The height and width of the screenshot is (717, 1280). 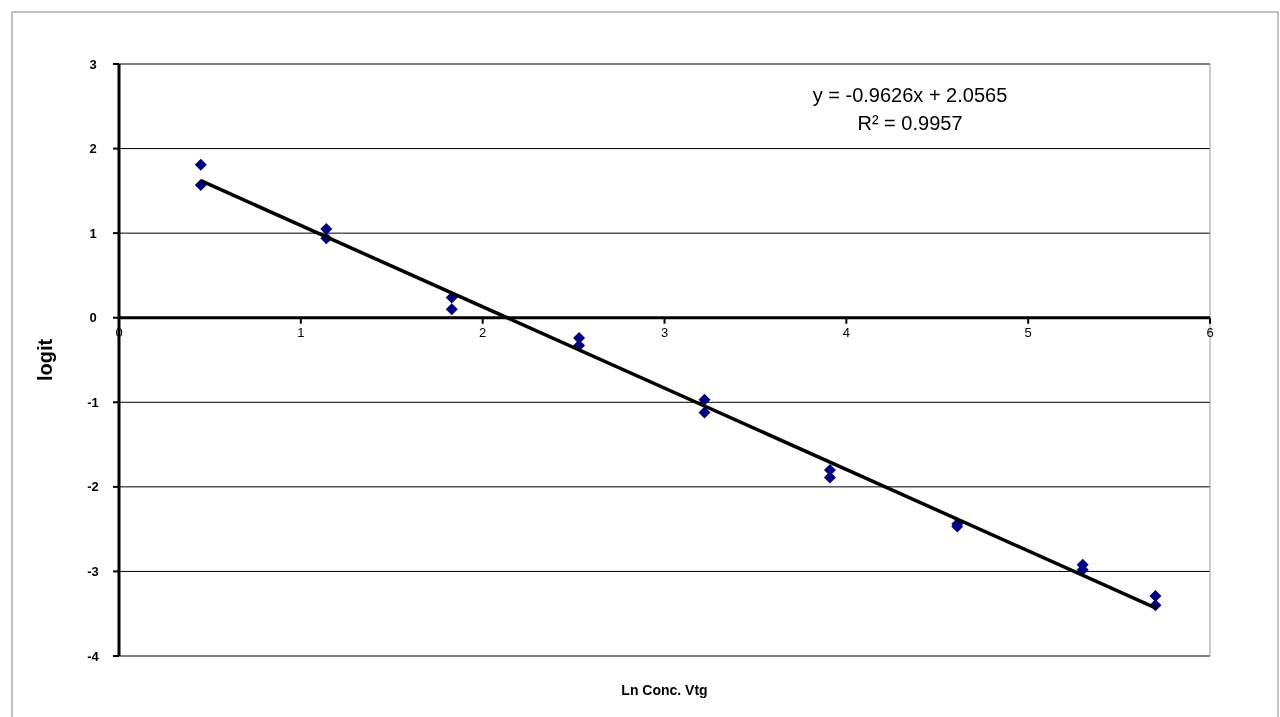 What do you see at coordinates (664, 690) in the screenshot?
I see `x-axis-title: Ln Conc. Vtg` at bounding box center [664, 690].